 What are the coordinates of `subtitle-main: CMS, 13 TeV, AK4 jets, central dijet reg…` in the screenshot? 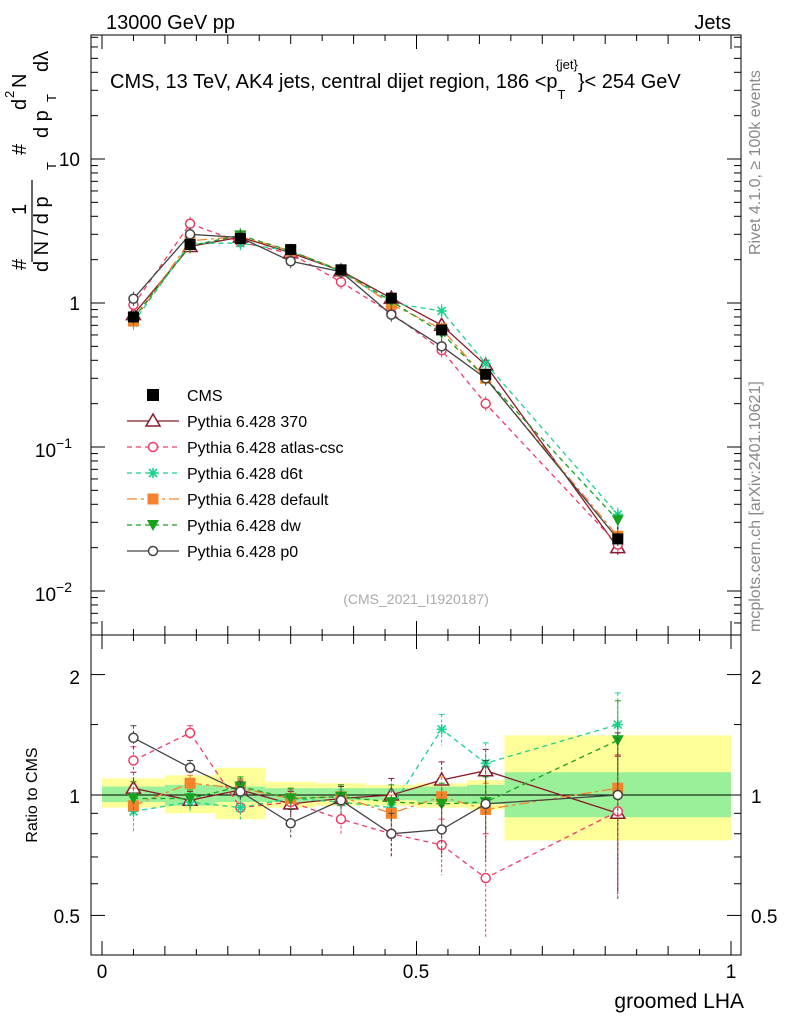 It's located at (334, 82).